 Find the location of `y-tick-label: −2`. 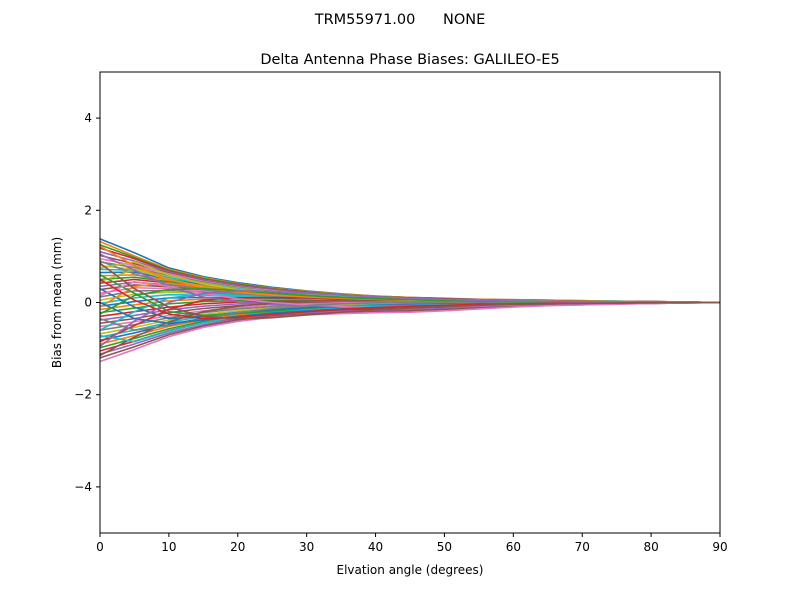

y-tick-label: −2 is located at coordinates (83, 395).